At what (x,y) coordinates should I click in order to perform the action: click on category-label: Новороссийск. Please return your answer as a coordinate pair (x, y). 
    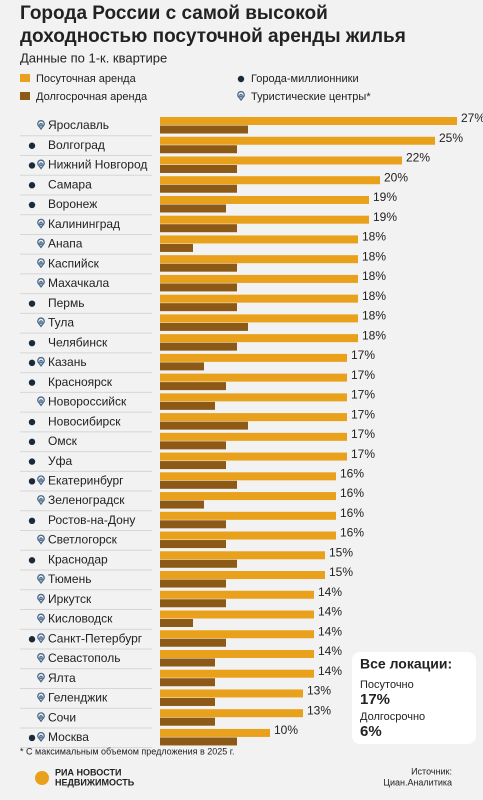
    Looking at the image, I should click on (87, 402).